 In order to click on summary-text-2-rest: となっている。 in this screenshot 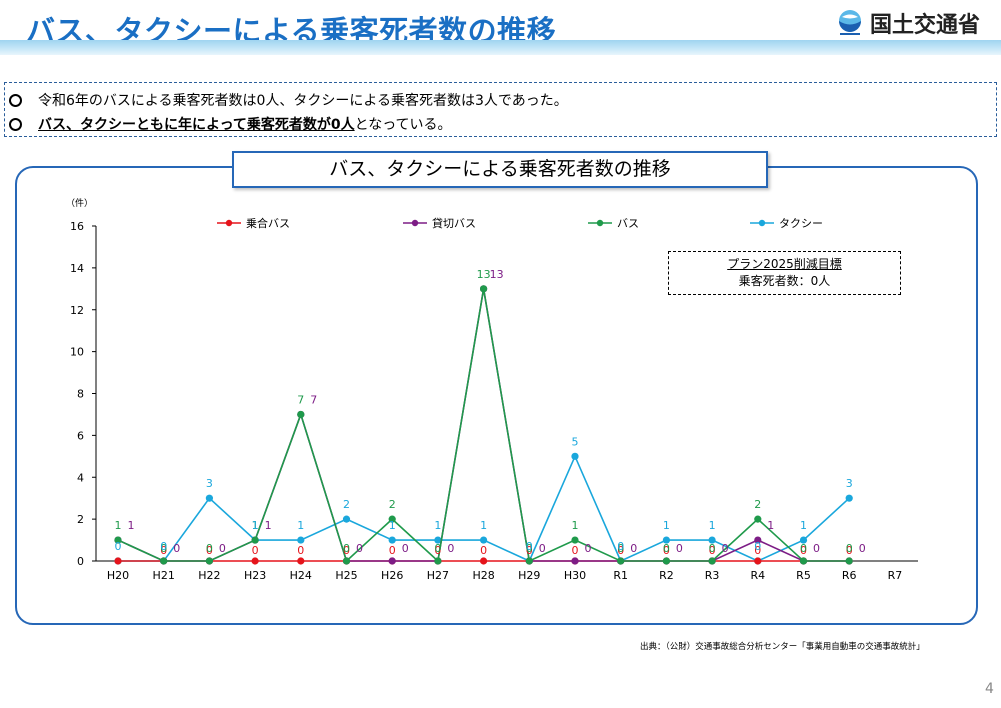, I will do `click(403, 125)`.